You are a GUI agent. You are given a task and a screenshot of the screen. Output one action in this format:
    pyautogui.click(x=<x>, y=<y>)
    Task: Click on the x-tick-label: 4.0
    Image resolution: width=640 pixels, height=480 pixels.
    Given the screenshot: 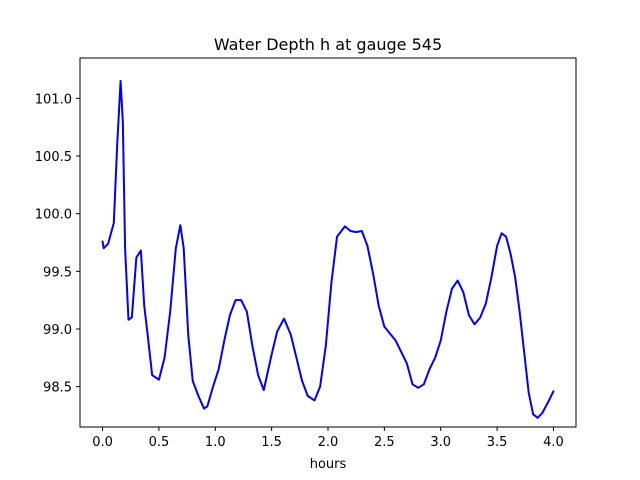 What is the action you would take?
    pyautogui.click(x=553, y=442)
    